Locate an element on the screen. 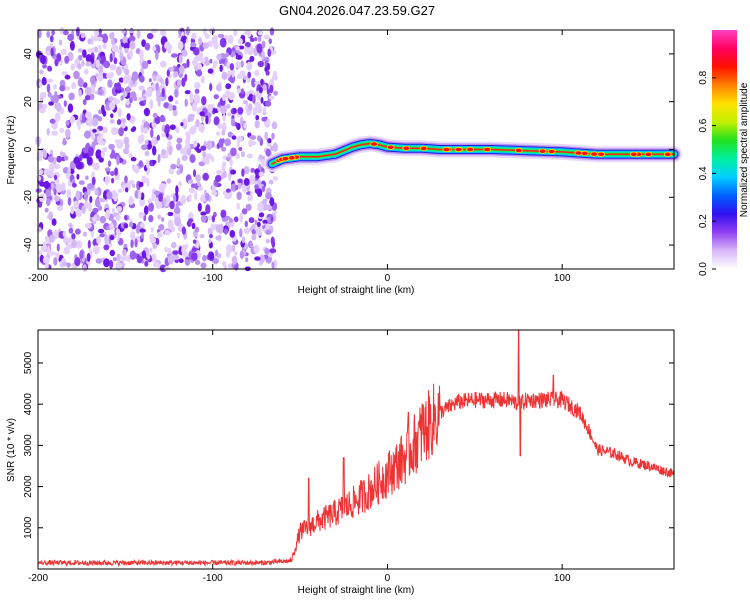 This screenshot has width=750, height=600. colorbar-tick-label: 0.4 is located at coordinates (703, 173).